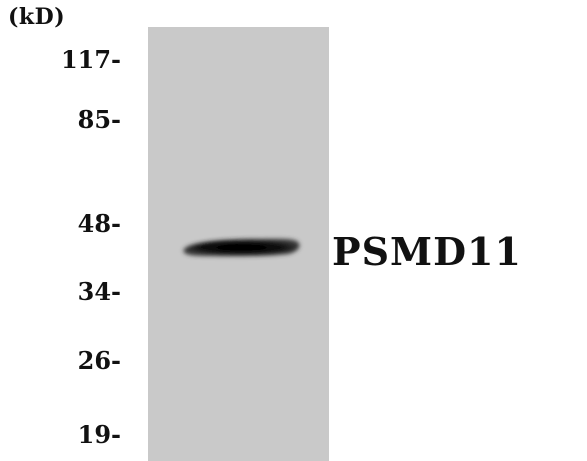 This screenshot has width=587, height=461. Describe the element at coordinates (99, 291) in the screenshot. I see `marker-34: 34-` at that location.